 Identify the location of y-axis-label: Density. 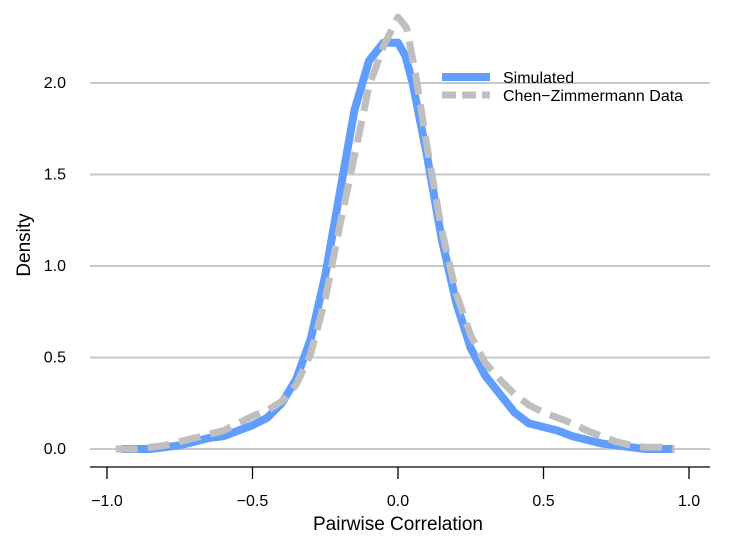
(24, 245).